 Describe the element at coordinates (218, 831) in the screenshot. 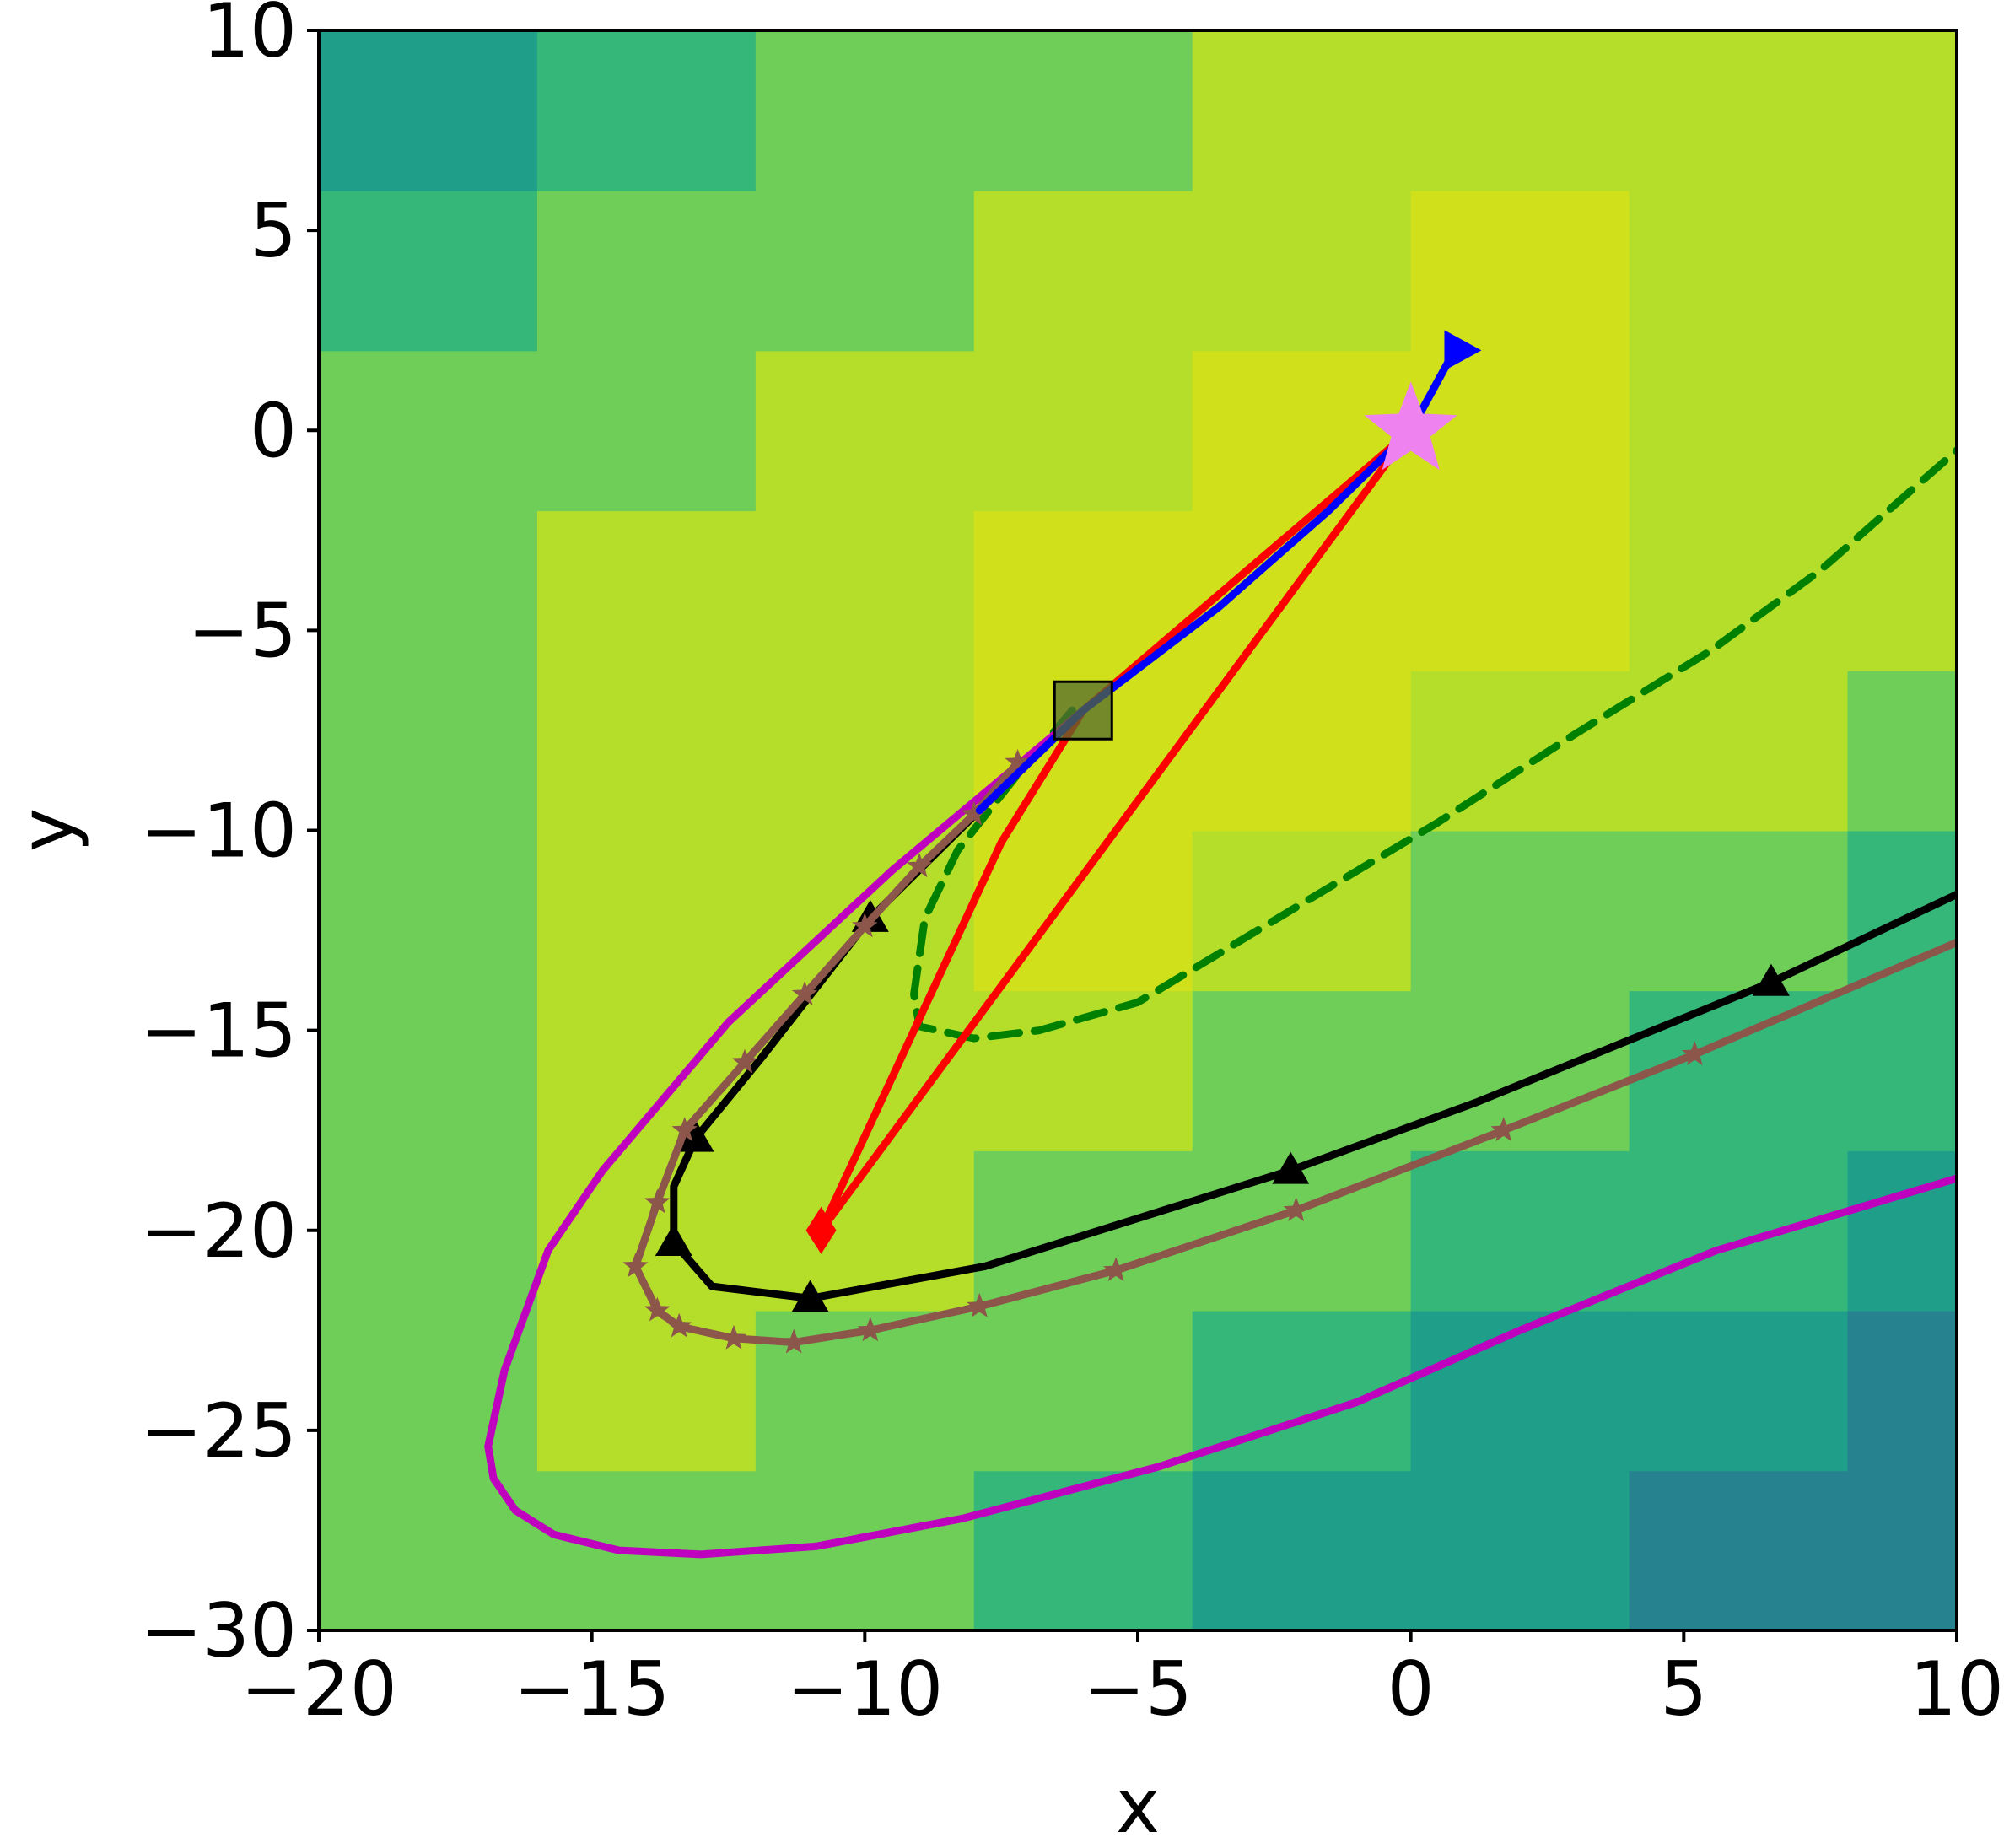

I see `y-tick-label: −10` at that location.